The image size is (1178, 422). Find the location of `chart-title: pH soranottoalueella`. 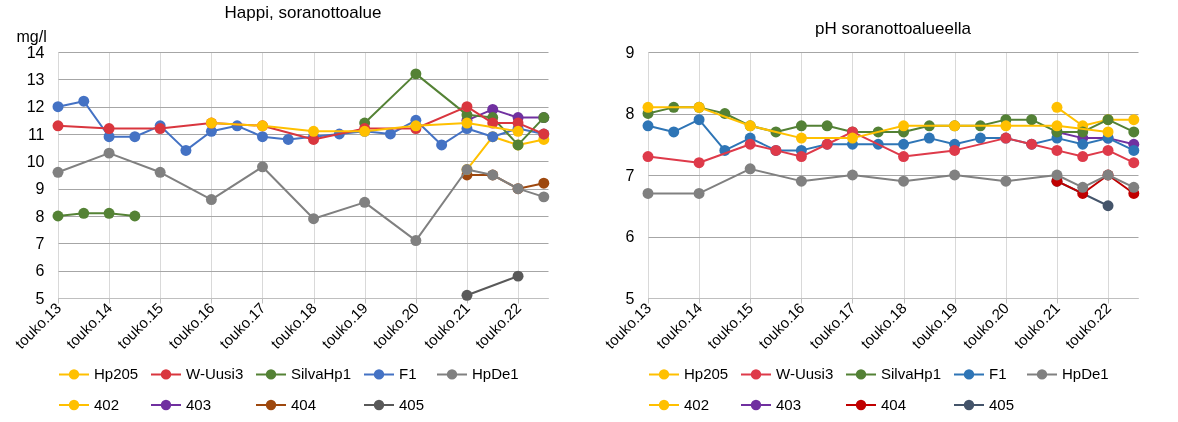

chart-title: pH soranottoalueella is located at coordinates (893, 28).